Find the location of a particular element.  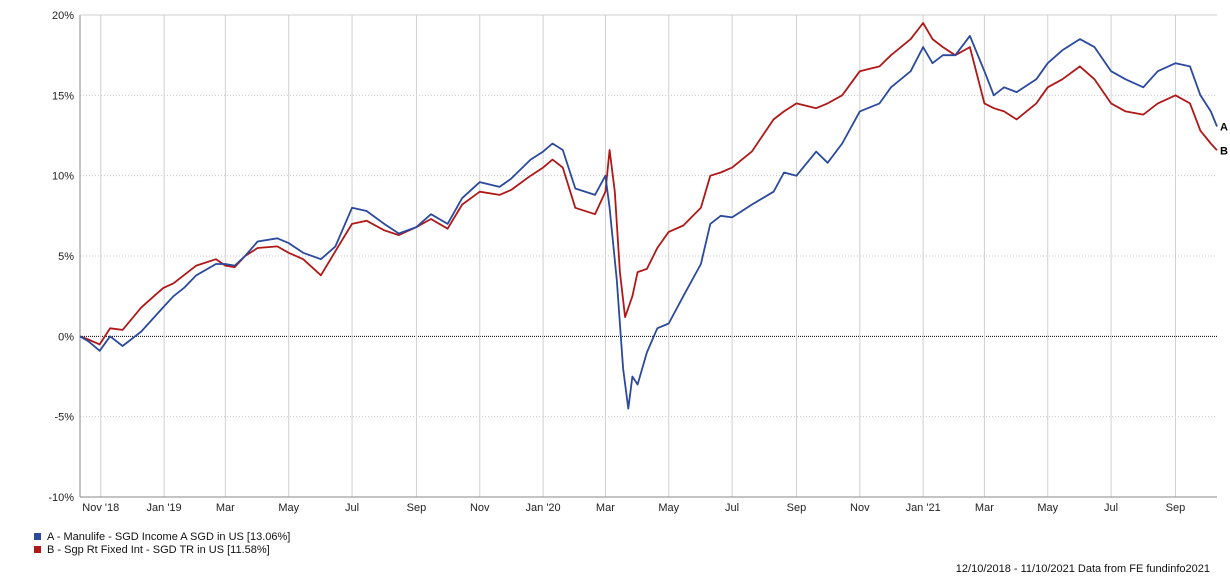

x-tick-label: Jan '21 is located at coordinates (923, 508).